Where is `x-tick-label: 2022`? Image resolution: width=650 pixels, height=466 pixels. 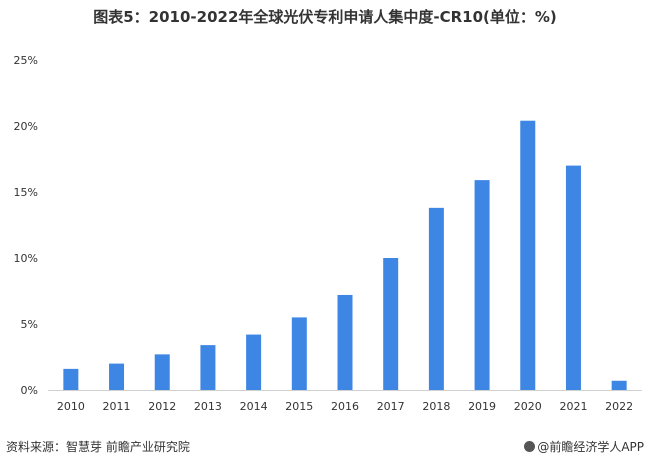 x-tick-label: 2022 is located at coordinates (619, 406).